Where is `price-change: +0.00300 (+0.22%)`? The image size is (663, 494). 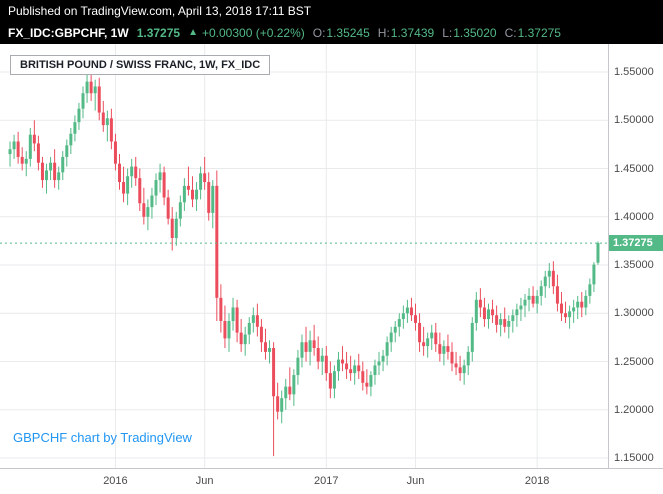 price-change: +0.00300 (+0.22%) is located at coordinates (253, 33).